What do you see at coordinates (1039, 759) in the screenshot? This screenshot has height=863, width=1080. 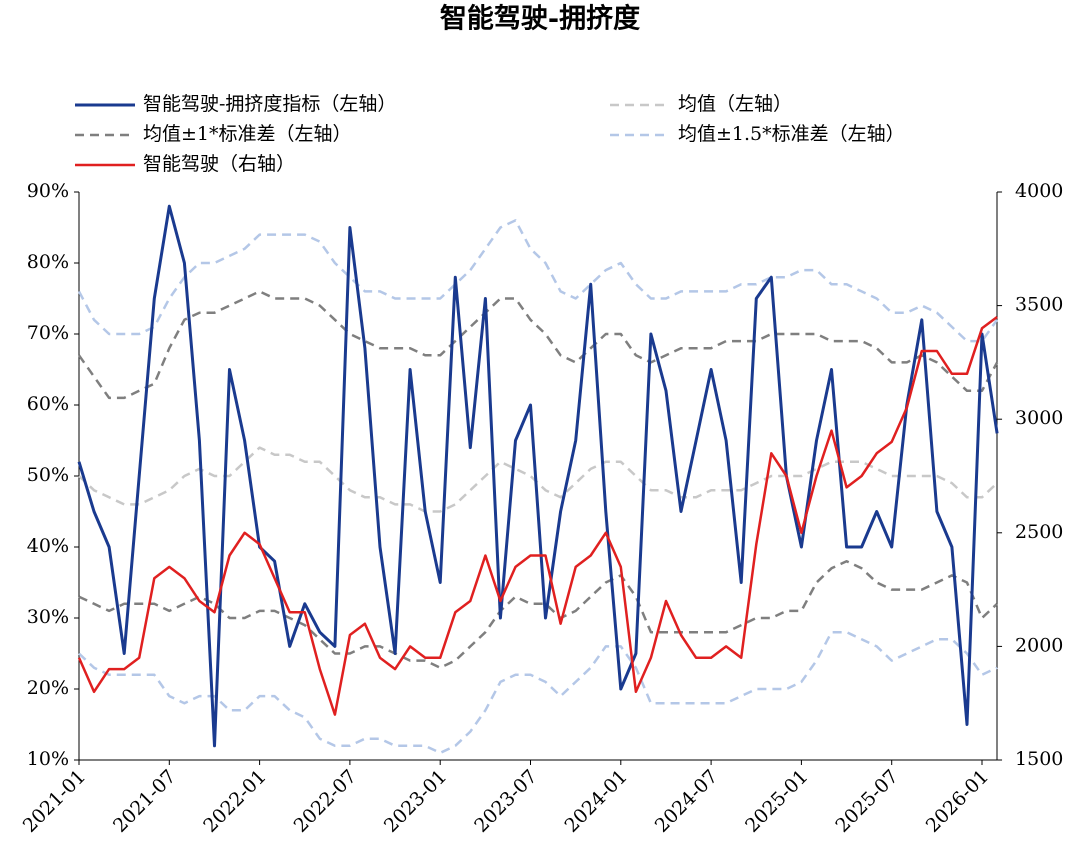 I see `y2-tick-label: 1500` at bounding box center [1039, 759].